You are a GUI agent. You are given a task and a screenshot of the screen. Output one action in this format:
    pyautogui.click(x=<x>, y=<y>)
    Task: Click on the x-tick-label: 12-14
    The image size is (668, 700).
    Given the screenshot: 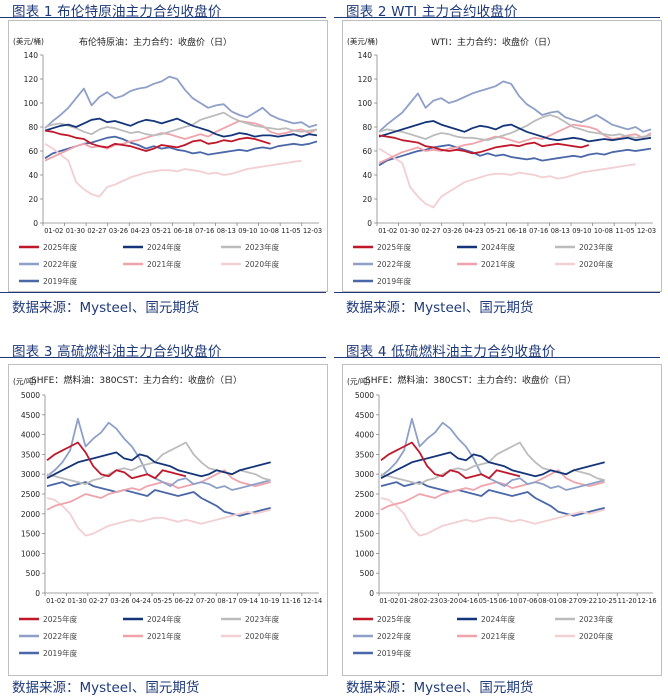 What is the action you would take?
    pyautogui.click(x=312, y=601)
    